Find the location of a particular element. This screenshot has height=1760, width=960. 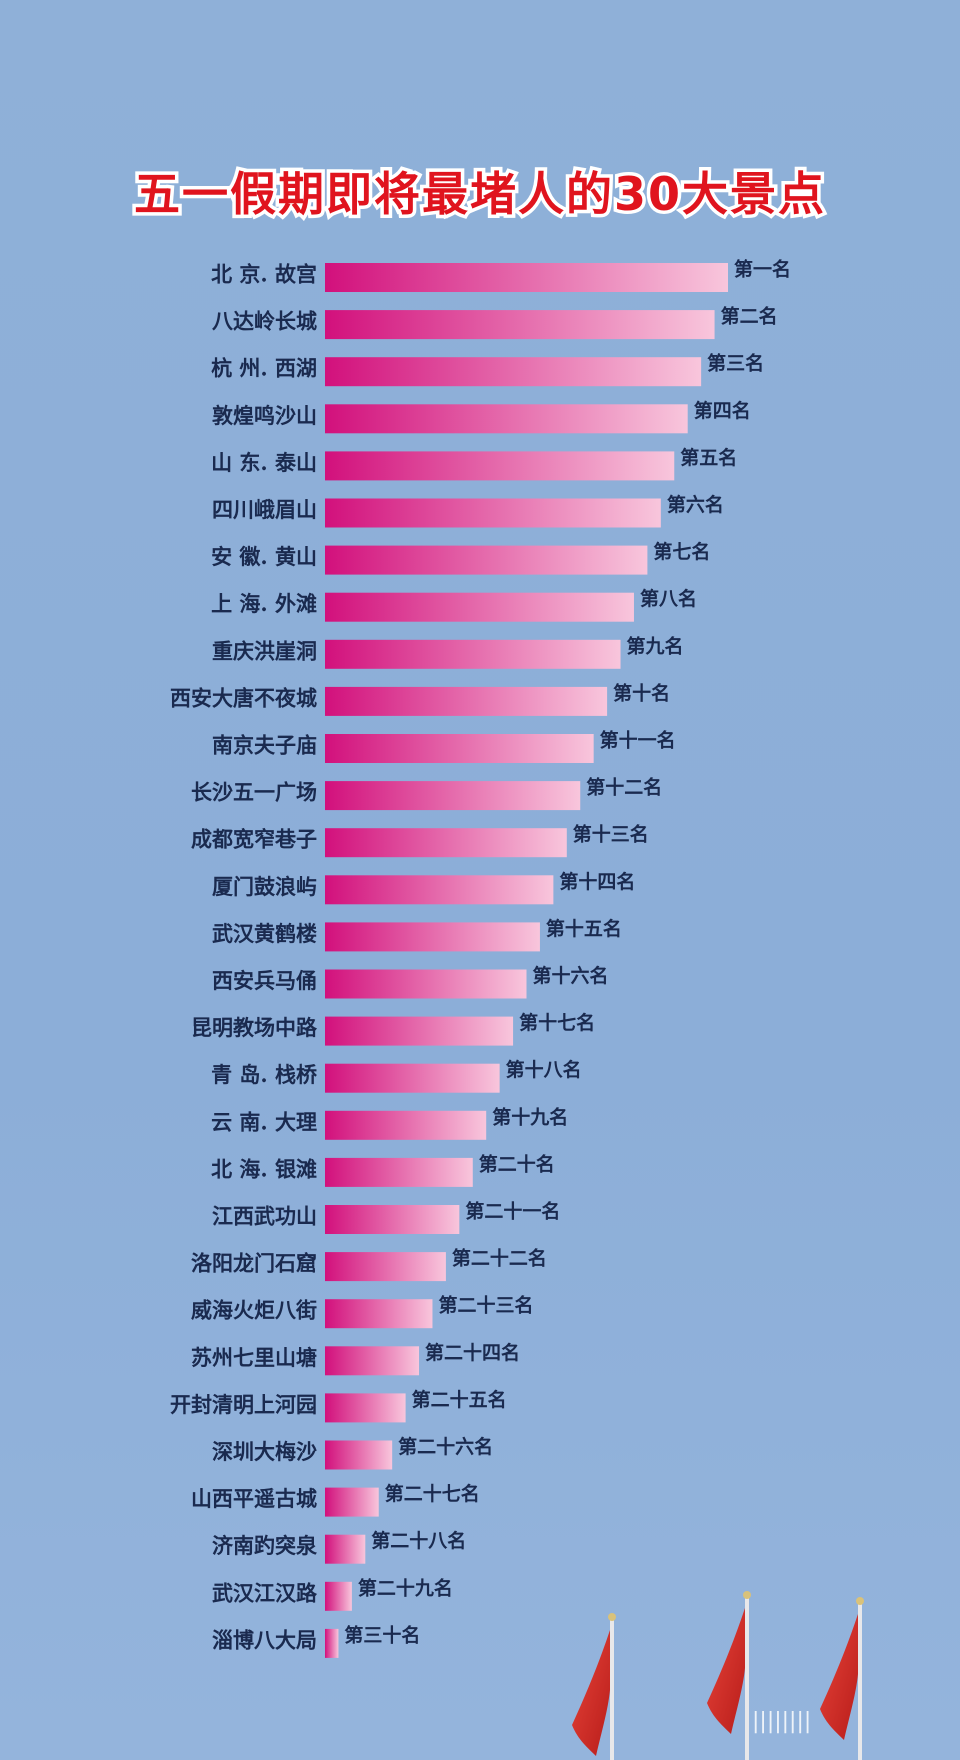

category-label: 威海火炬八街 is located at coordinates (254, 1310).